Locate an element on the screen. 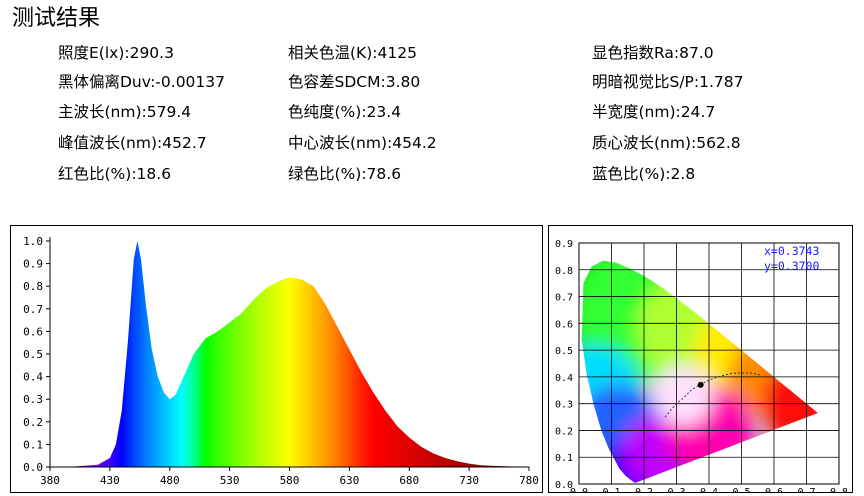 Image resolution: width=864 pixels, height=496 pixels. cie-plot-frame is located at coordinates (709, 363).